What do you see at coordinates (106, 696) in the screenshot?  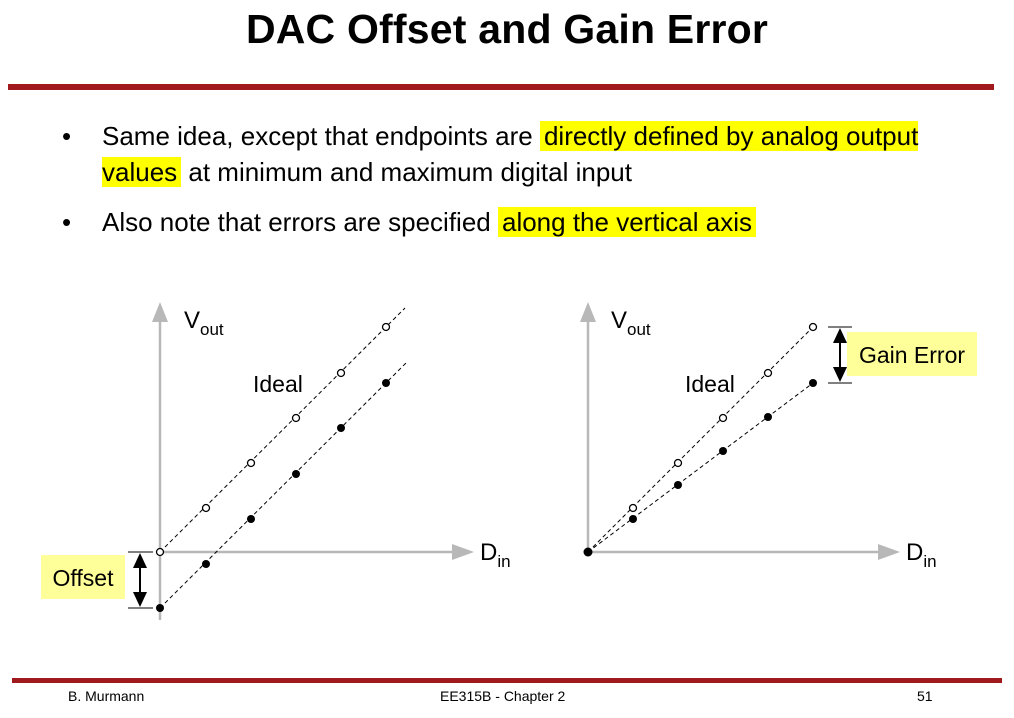 I see `footer-author: B. Murmann` at bounding box center [106, 696].